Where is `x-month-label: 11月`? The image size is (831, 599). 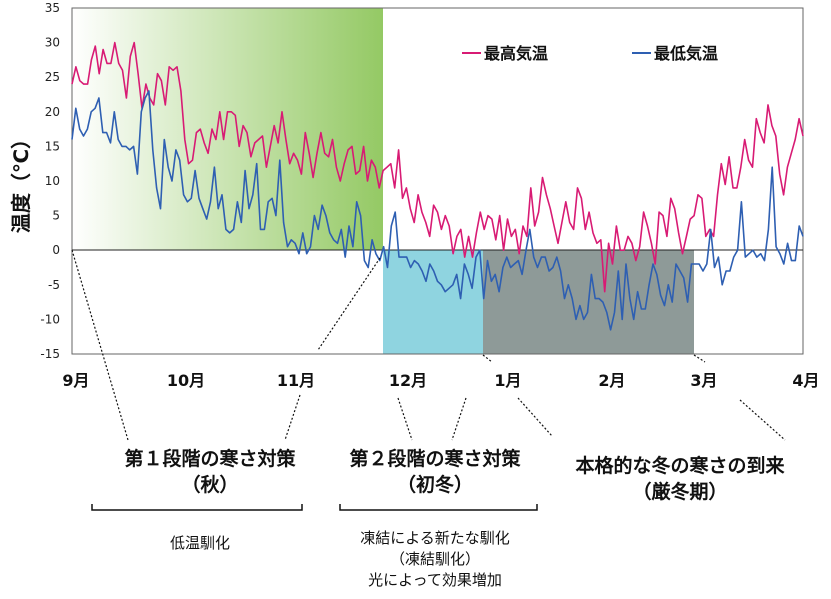
x-month-label: 11月 is located at coordinates (296, 380).